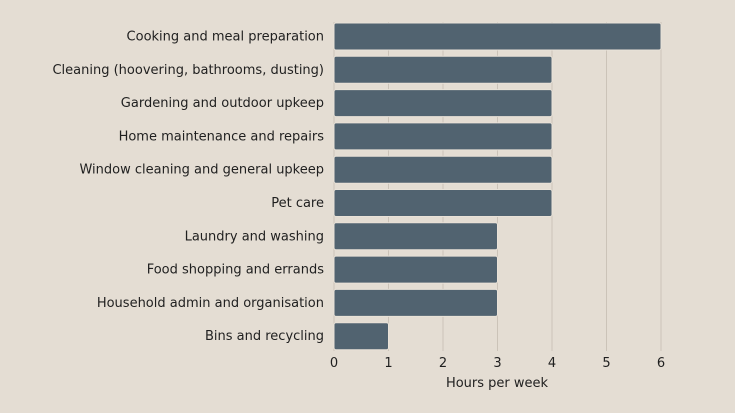 This screenshot has width=735, height=413. Describe the element at coordinates (201, 170) in the screenshot. I see `category-label: Window cleaning and general upkeep` at that location.